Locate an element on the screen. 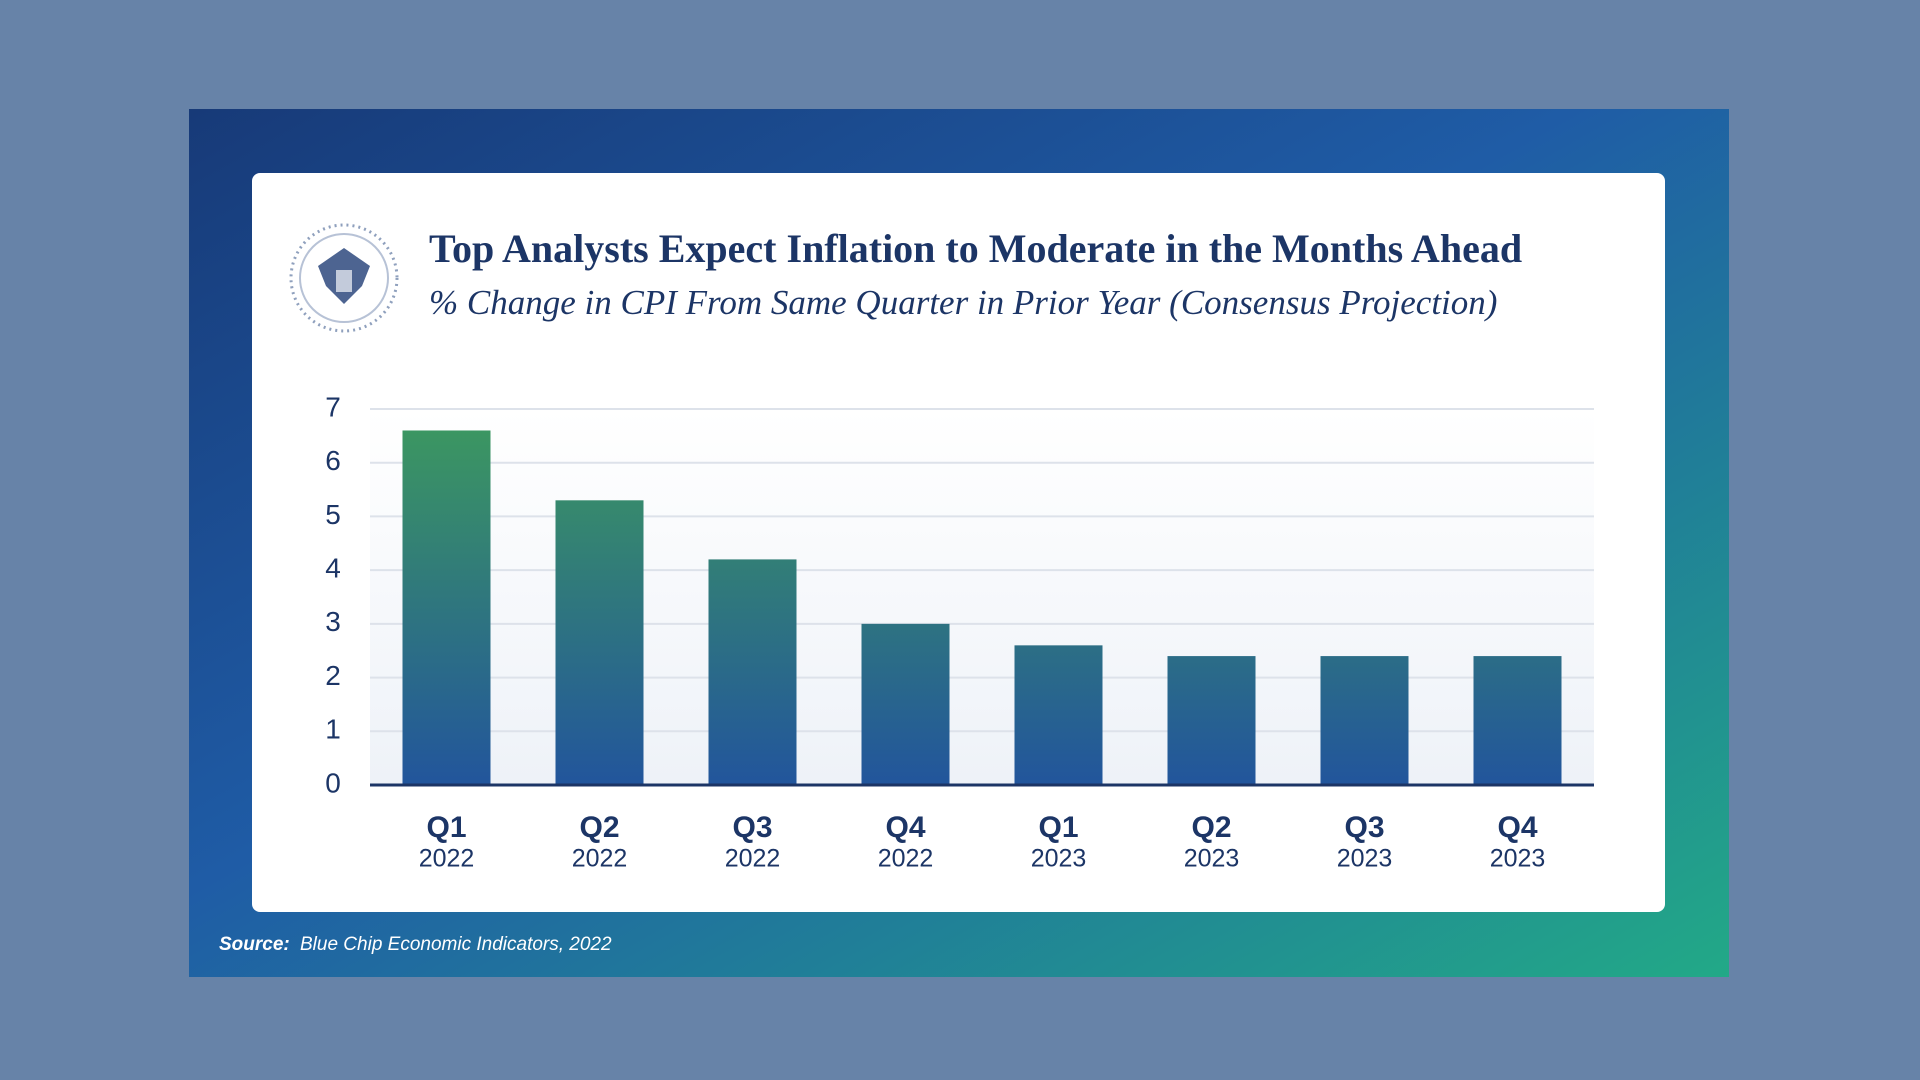 The width and height of the screenshot is (1920, 1080). y-tick-label: 3 is located at coordinates (333, 621).